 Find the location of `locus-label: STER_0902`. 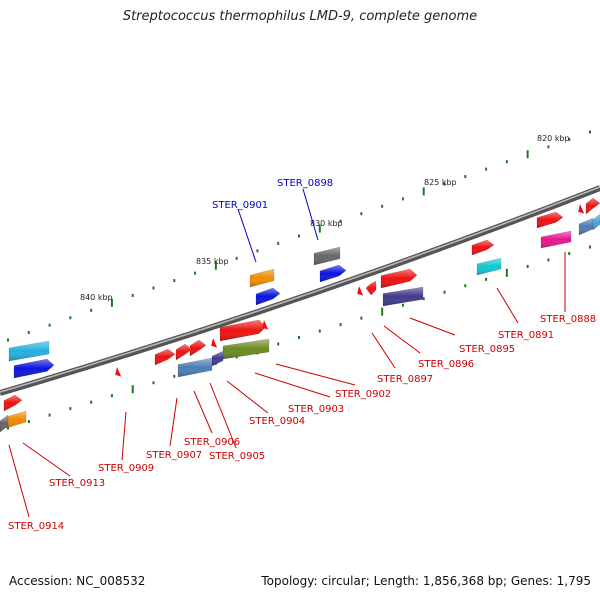

locus-label: STER_0902 is located at coordinates (363, 394).